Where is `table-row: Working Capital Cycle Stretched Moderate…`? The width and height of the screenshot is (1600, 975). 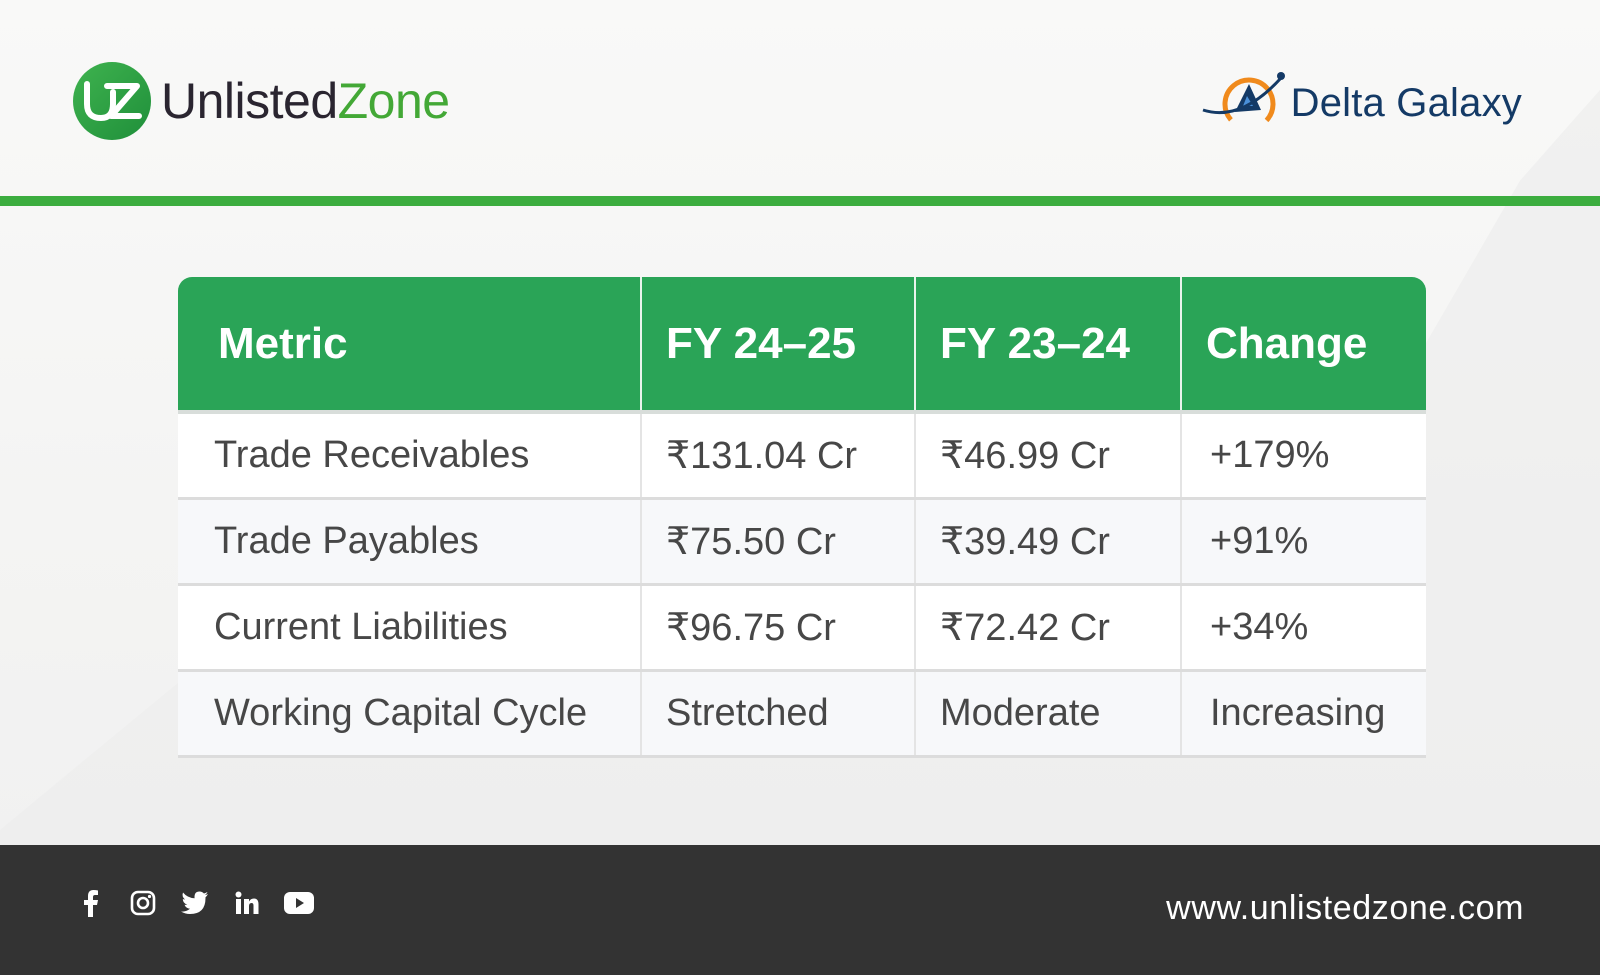
table-row: Working Capital Cycle Stretched Moderate… is located at coordinates (802, 714).